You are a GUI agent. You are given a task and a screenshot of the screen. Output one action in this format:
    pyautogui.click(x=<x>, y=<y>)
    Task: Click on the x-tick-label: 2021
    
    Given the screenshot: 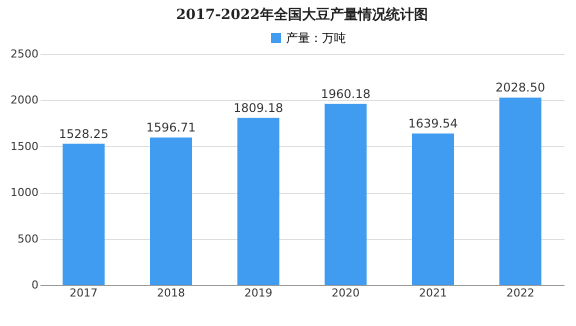 What is the action you would take?
    pyautogui.click(x=433, y=293)
    